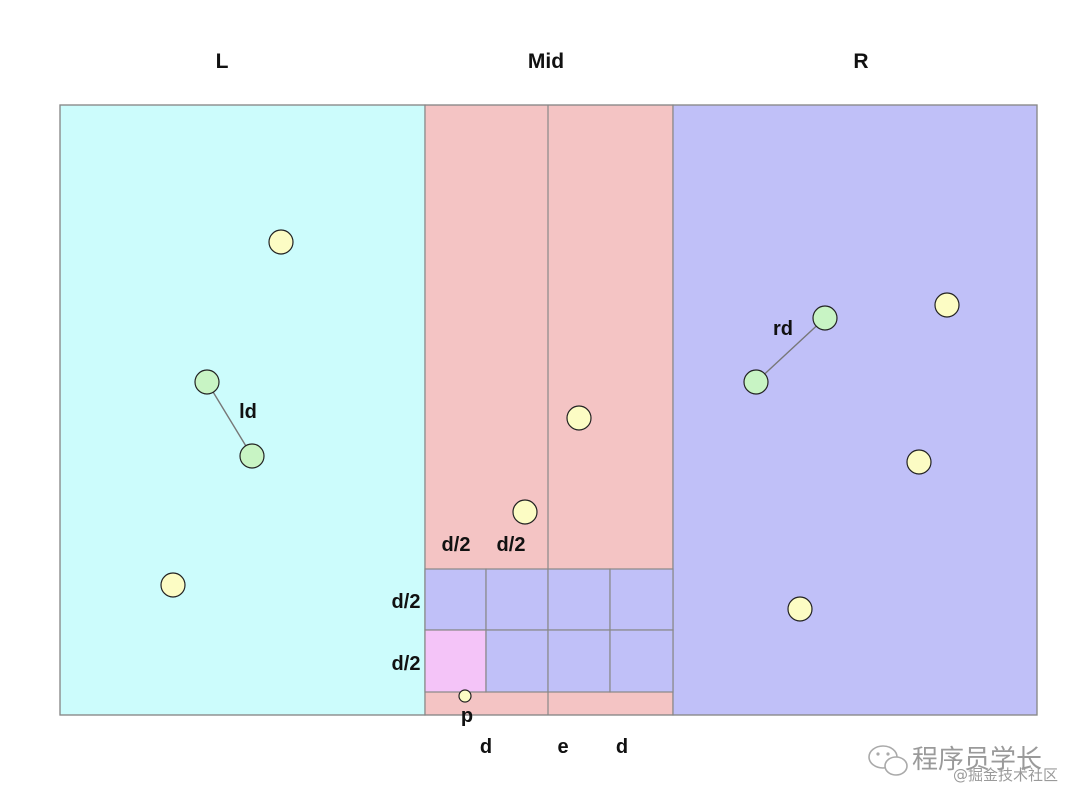 This screenshot has width=1080, height=805. I want to click on watermark-title: 程序员学长, so click(977, 760).